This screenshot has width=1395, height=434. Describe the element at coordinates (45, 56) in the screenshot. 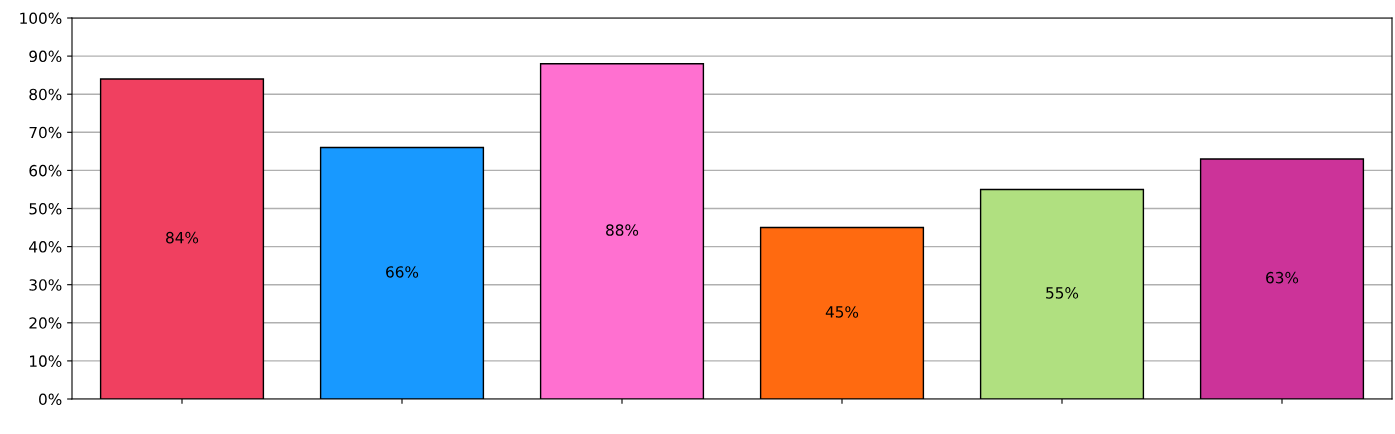

I see `y-tick-label: 90%` at that location.